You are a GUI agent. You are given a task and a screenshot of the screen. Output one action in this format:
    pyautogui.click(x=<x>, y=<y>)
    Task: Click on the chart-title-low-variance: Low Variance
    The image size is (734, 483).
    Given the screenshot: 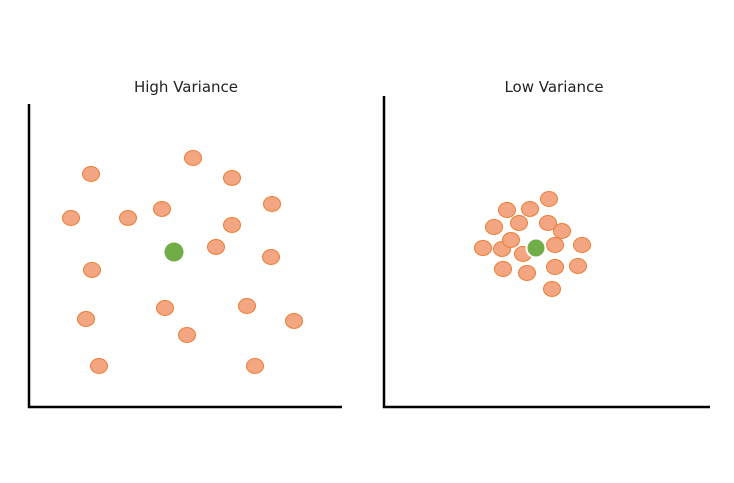 What is the action you would take?
    pyautogui.click(x=554, y=87)
    